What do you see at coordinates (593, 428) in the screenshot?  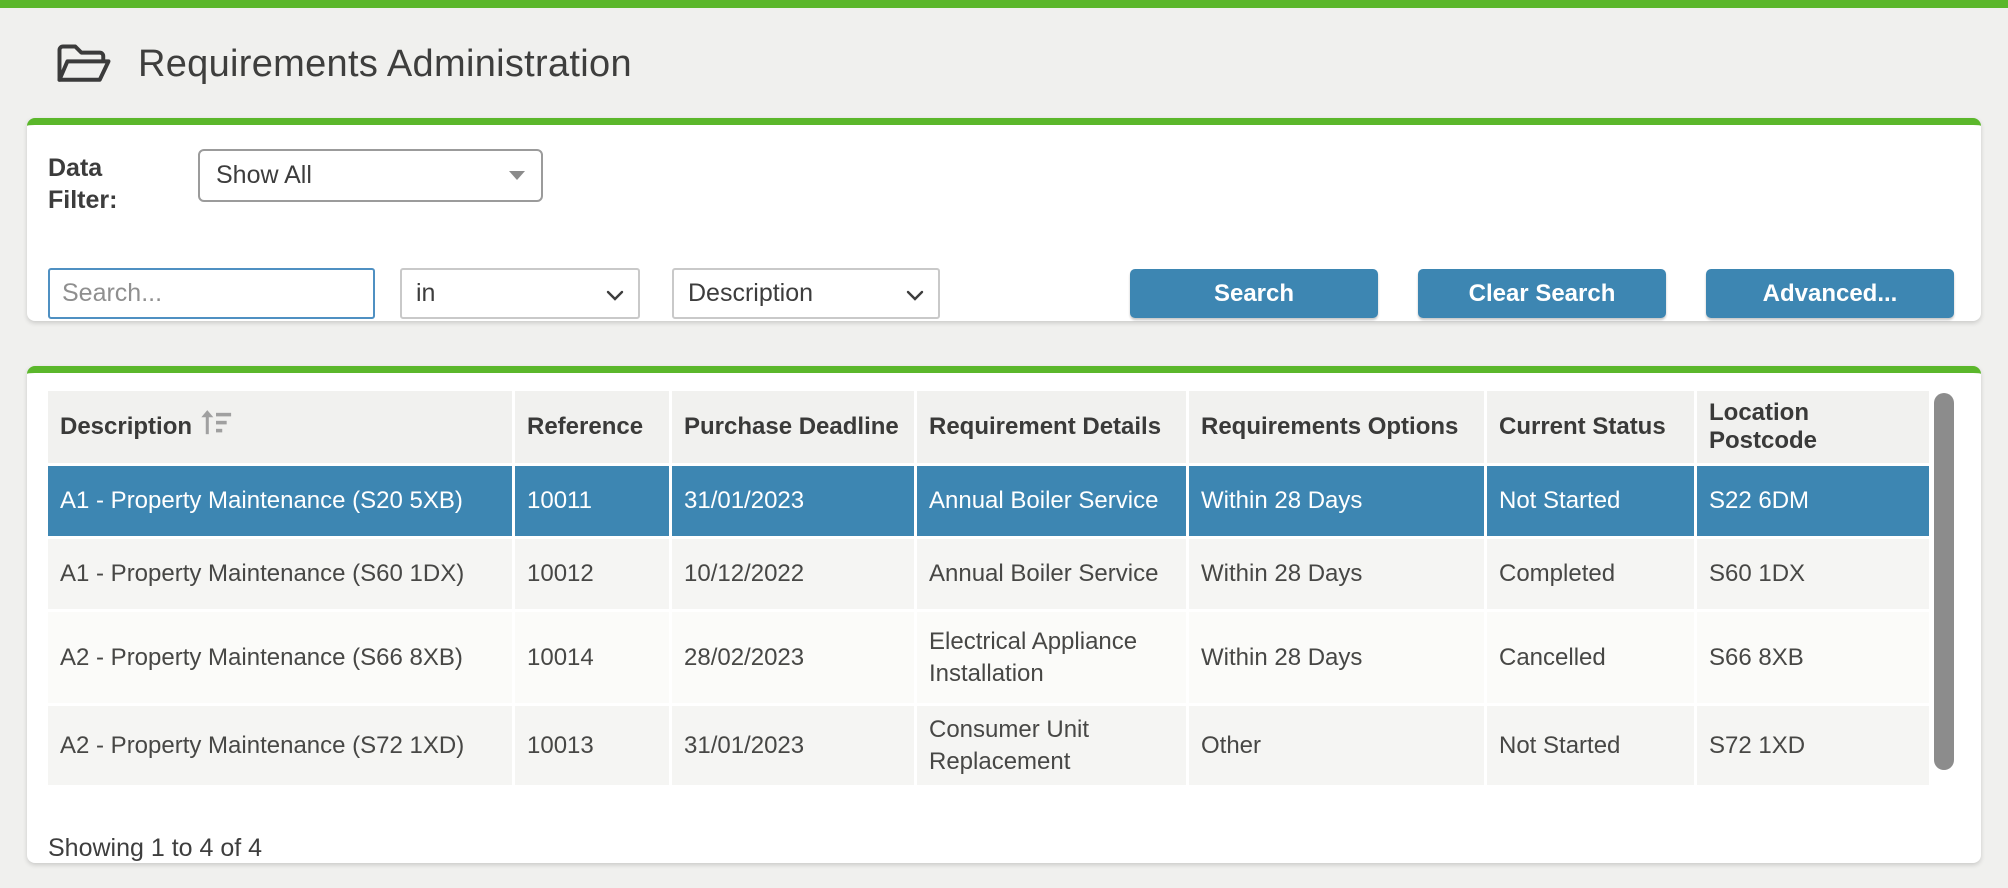 I see `column-header-reference: Reference` at bounding box center [593, 428].